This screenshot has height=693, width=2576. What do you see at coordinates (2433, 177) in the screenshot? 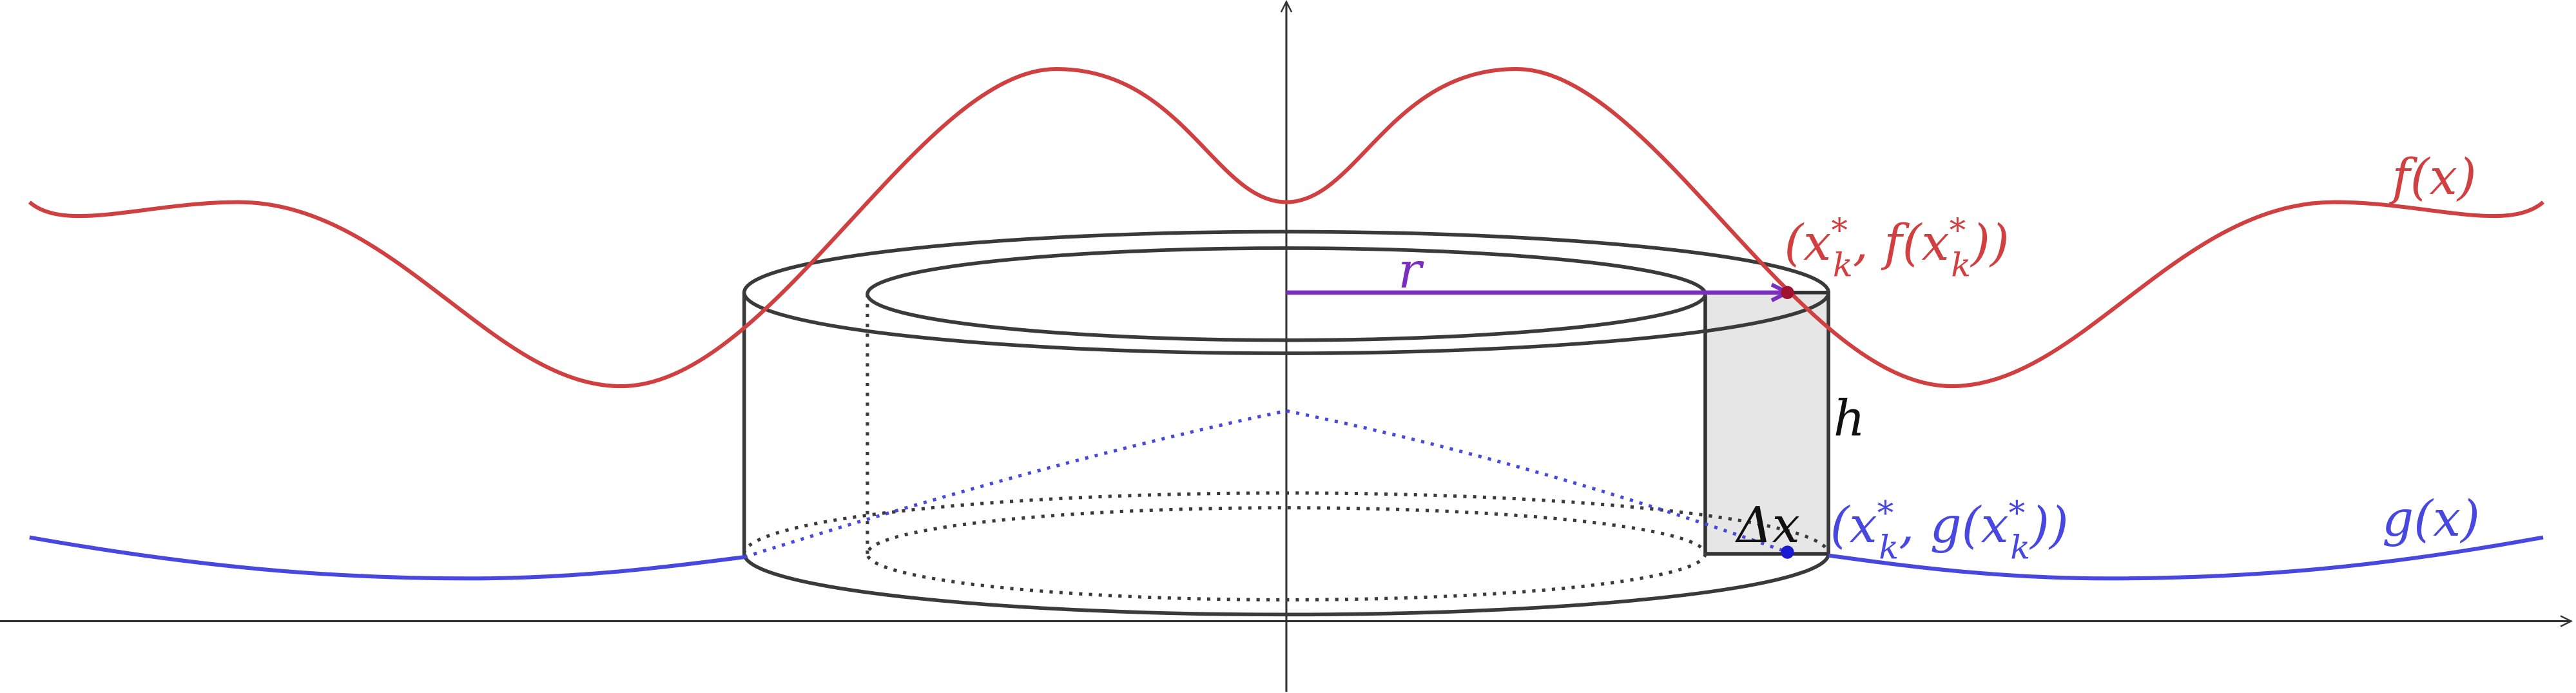
I see `label-f: f(x)` at bounding box center [2433, 177].